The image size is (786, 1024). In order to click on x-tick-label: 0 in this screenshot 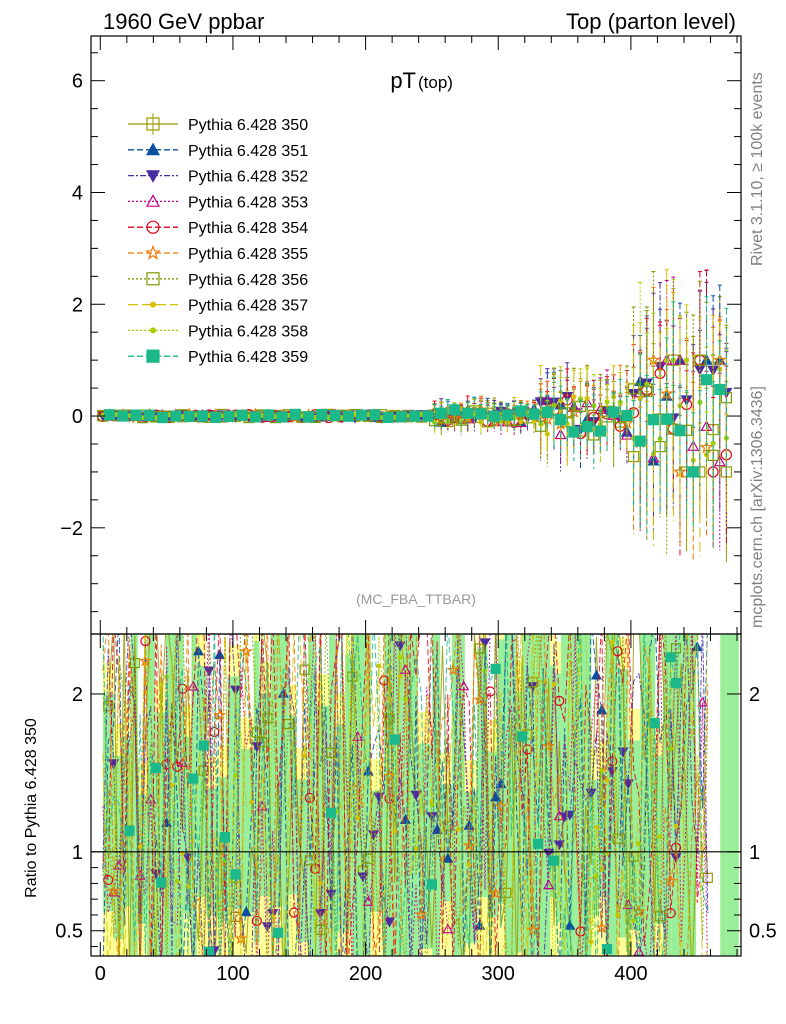, I will do `click(100, 974)`.